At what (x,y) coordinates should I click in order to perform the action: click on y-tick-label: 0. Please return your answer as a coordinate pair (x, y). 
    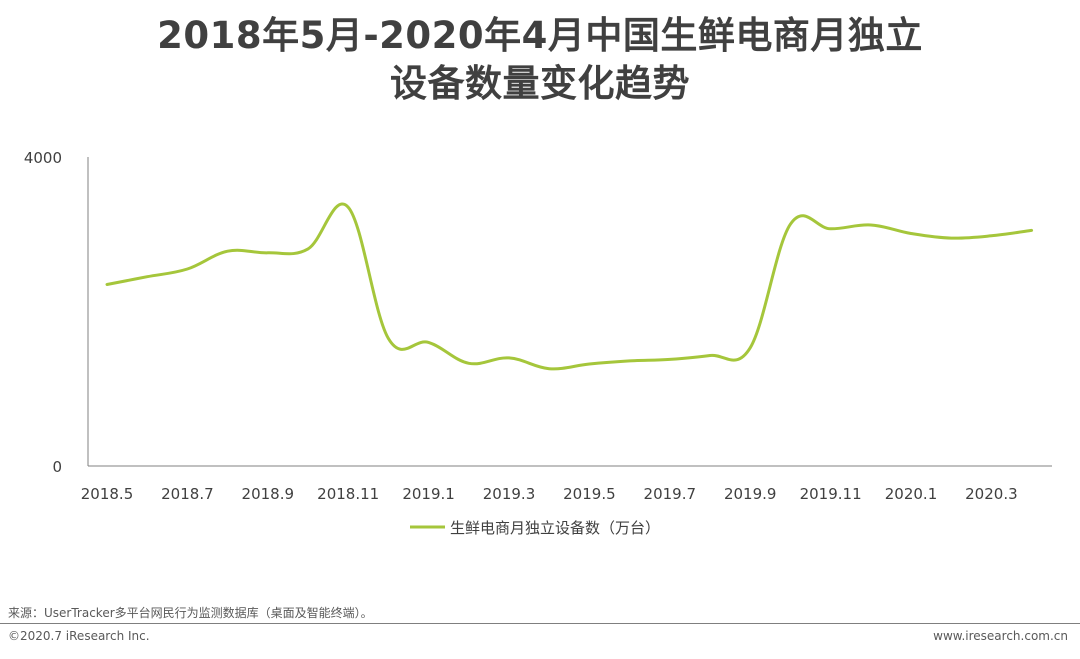
    Looking at the image, I should click on (57, 467).